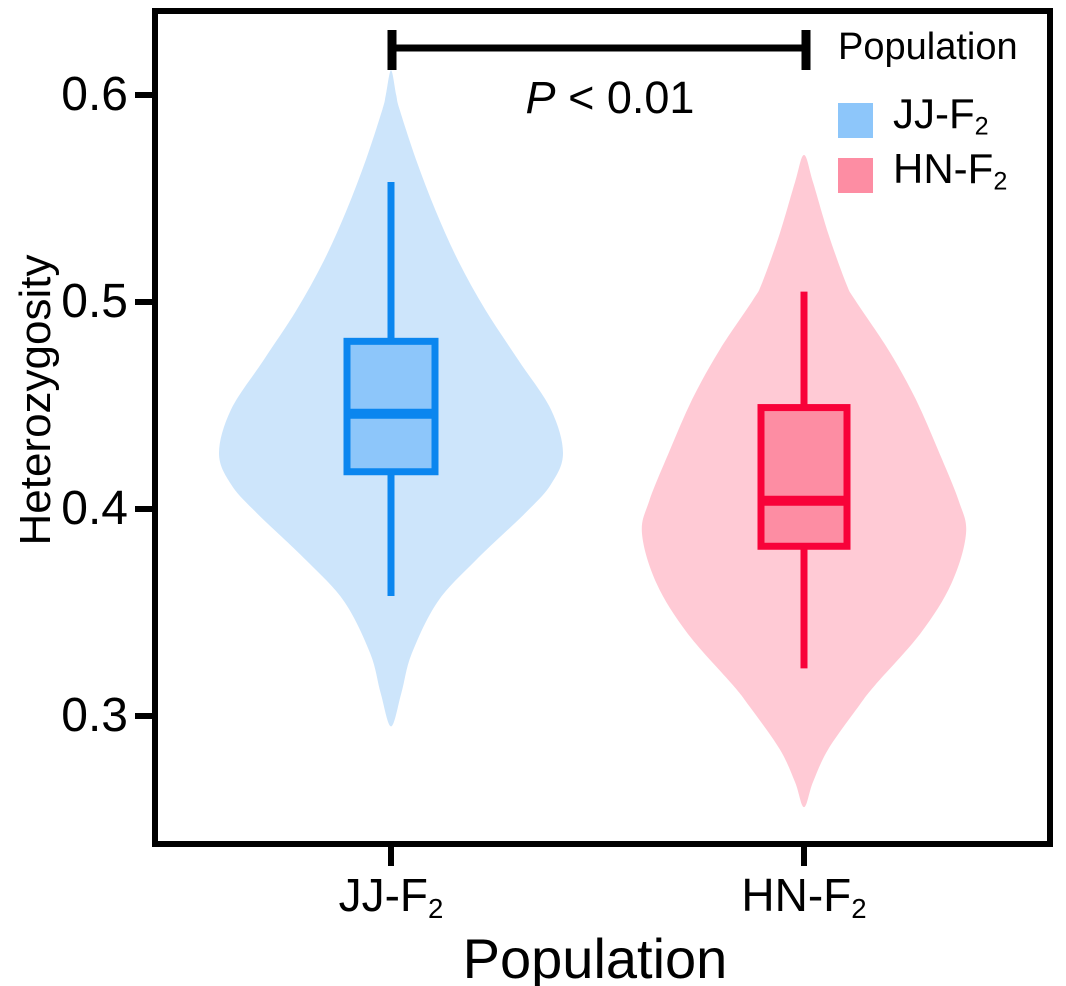  Describe the element at coordinates (595, 956) in the screenshot. I see `x-axis-title: Population` at that location.